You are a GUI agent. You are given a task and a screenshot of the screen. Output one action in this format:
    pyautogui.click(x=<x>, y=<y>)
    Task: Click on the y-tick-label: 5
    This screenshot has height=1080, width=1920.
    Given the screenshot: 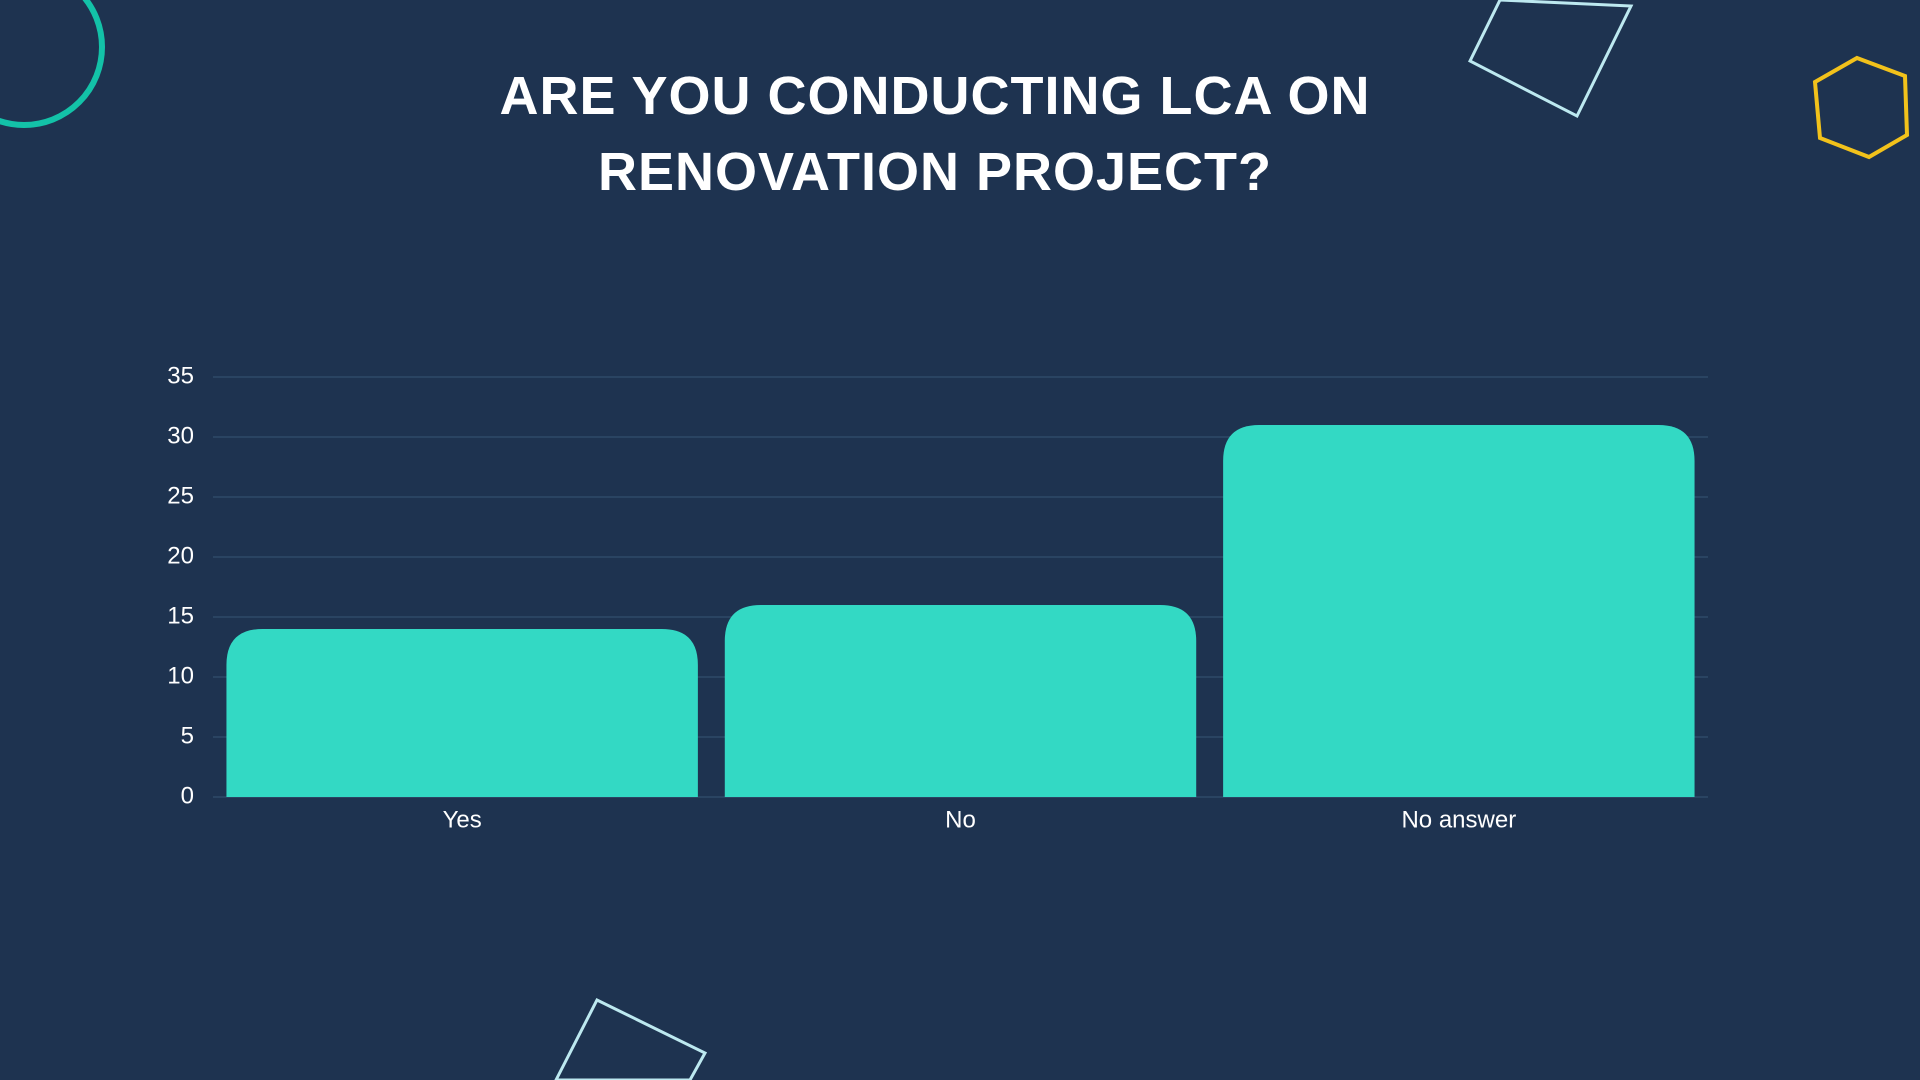 What is the action you would take?
    pyautogui.click(x=187, y=735)
    